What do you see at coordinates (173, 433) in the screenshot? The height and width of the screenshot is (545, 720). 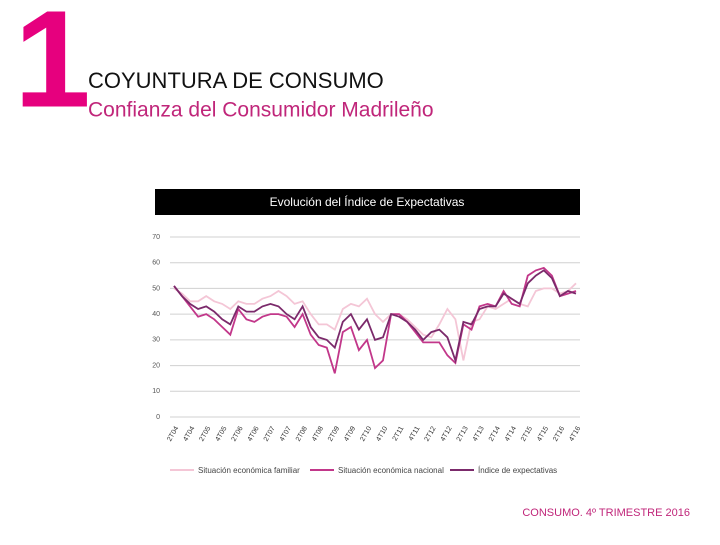 I see `x-tick-label: 2T04` at bounding box center [173, 433].